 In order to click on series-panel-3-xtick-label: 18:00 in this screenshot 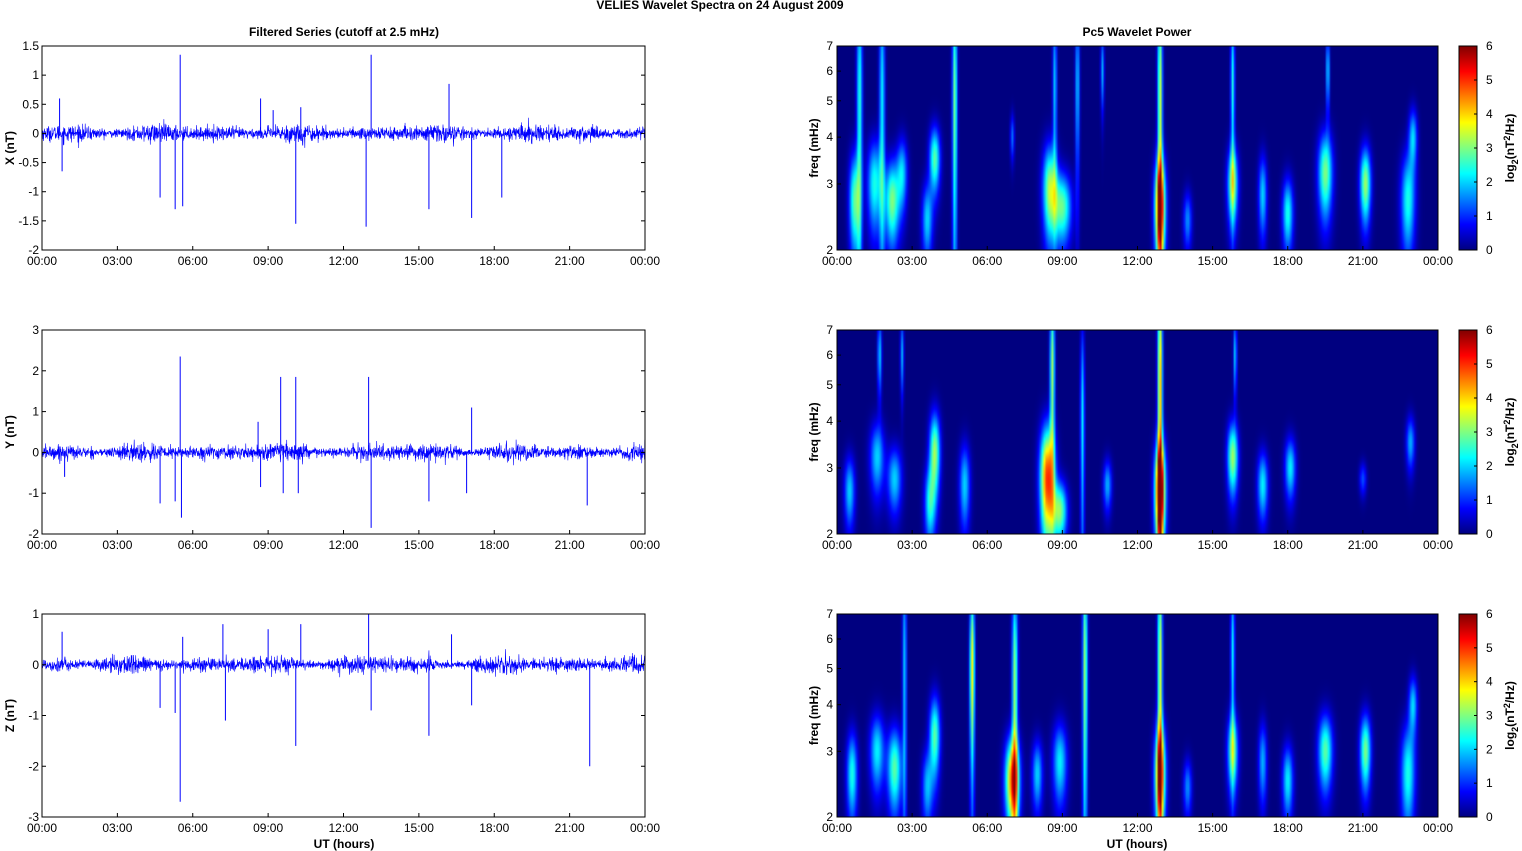, I will do `click(494, 828)`.